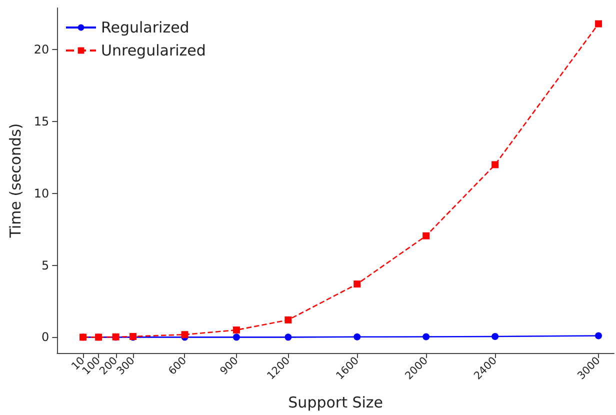  Describe the element at coordinates (42, 121) in the screenshot. I see `y-tick-label: 15` at that location.